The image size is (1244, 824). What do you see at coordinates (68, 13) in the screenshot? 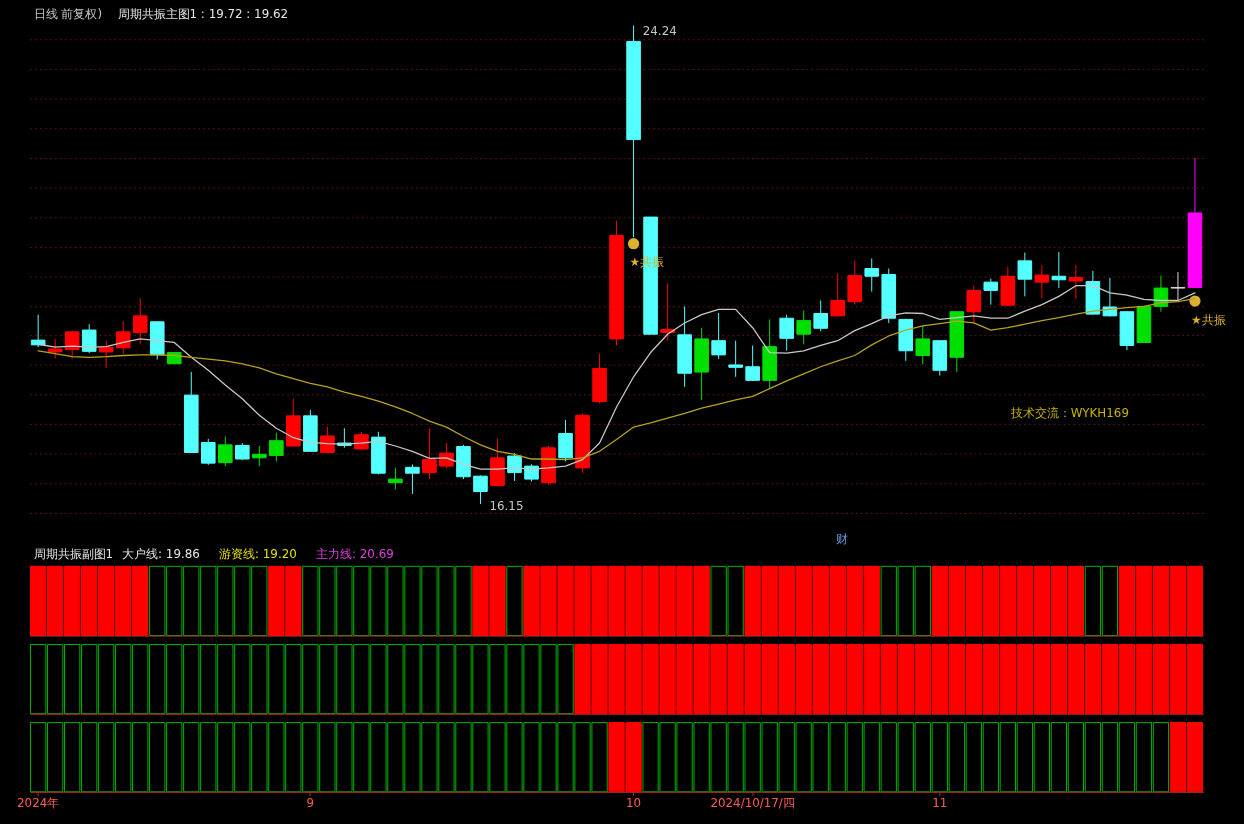
I see `chart-title: 日线 前复权)` at bounding box center [68, 13].